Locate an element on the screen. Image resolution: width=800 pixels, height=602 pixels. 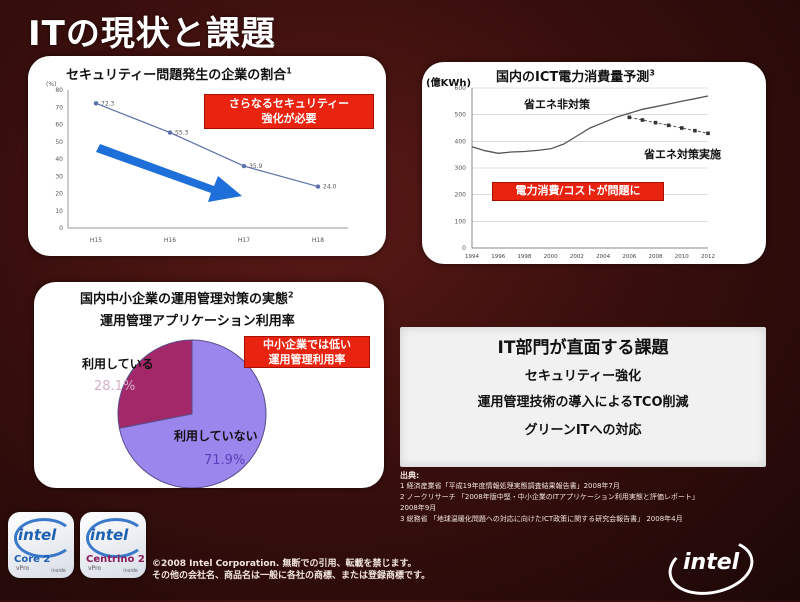
y-tick-label: 600 is located at coordinates (461, 88).